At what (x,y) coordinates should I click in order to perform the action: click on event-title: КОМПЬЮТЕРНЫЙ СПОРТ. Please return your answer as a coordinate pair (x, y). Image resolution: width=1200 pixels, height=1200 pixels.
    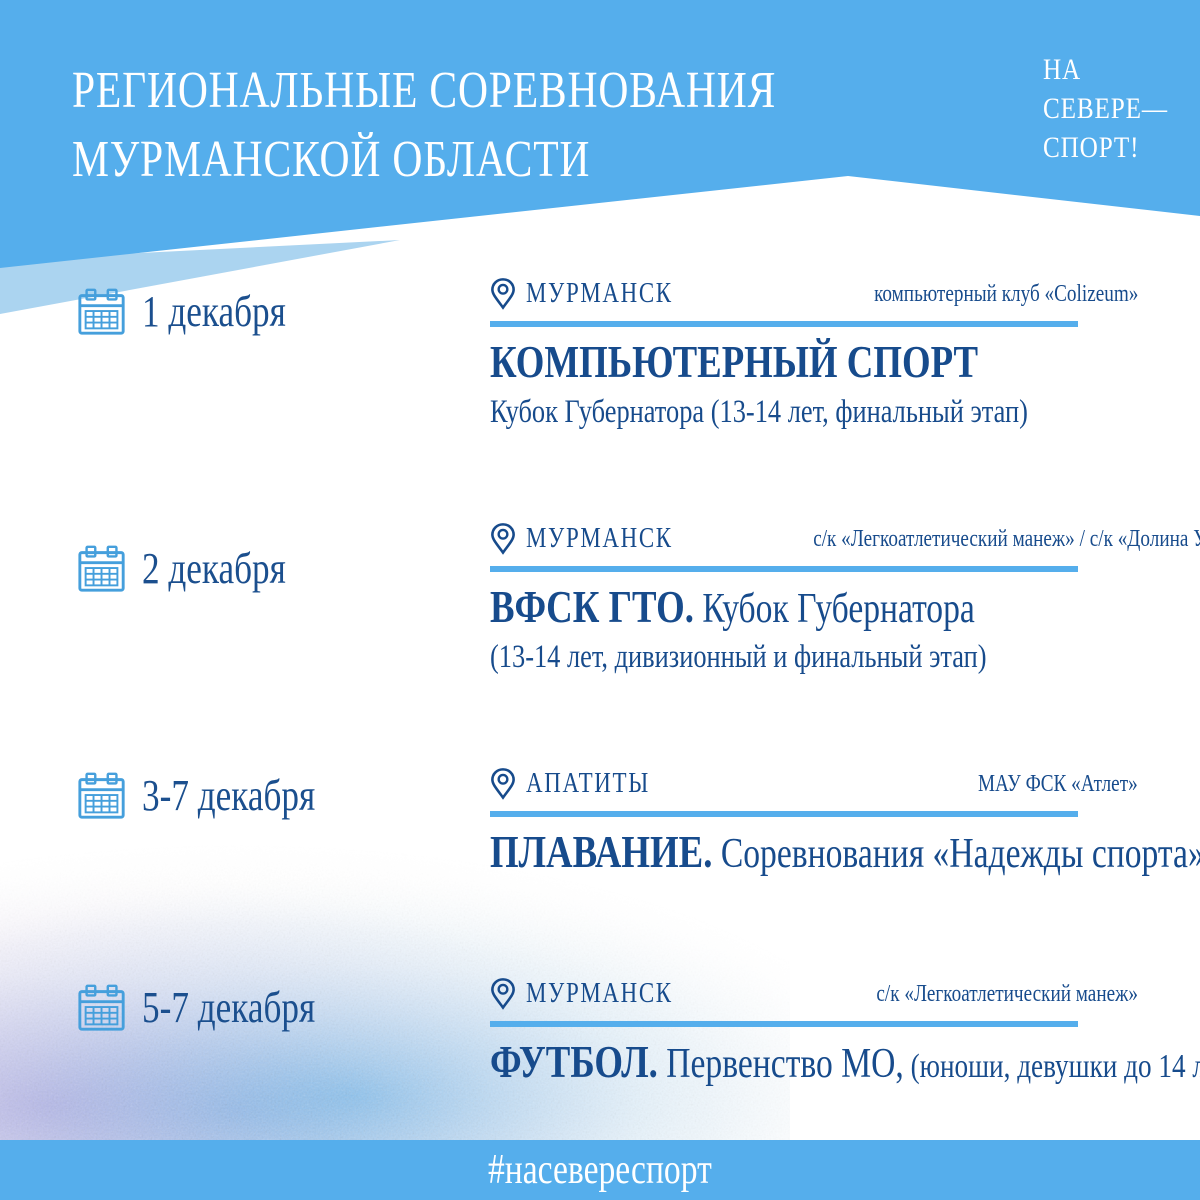
    Looking at the image, I should click on (734, 361).